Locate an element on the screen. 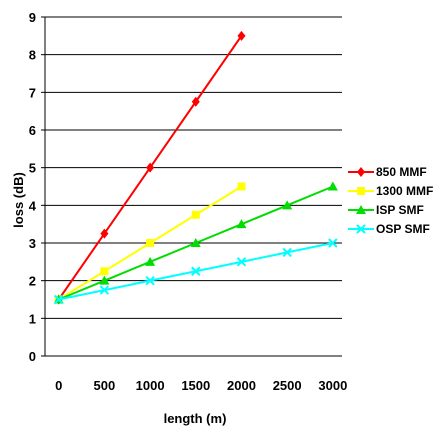 The width and height of the screenshot is (441, 432). x-tick-label-2: 1000 is located at coordinates (150, 385).